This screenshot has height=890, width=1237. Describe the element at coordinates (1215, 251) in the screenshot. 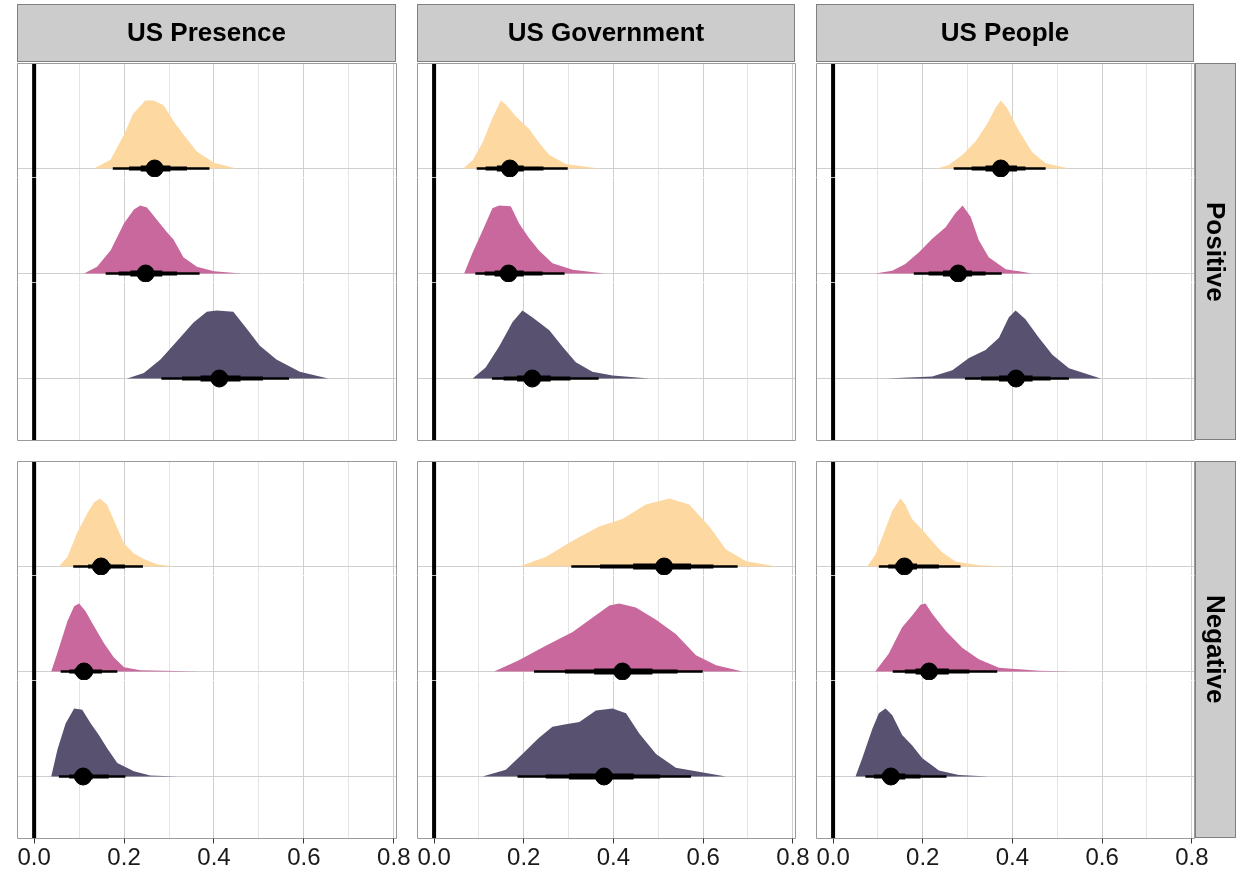

I see `y2-axis-title: Positive` at that location.